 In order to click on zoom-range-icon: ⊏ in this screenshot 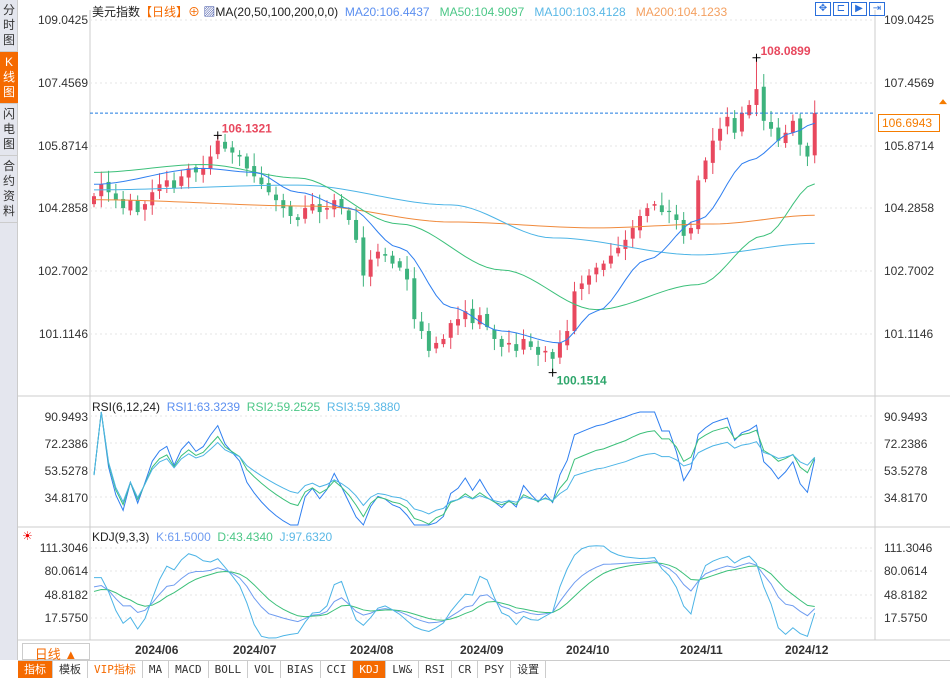, I will do `click(841, 9)`.